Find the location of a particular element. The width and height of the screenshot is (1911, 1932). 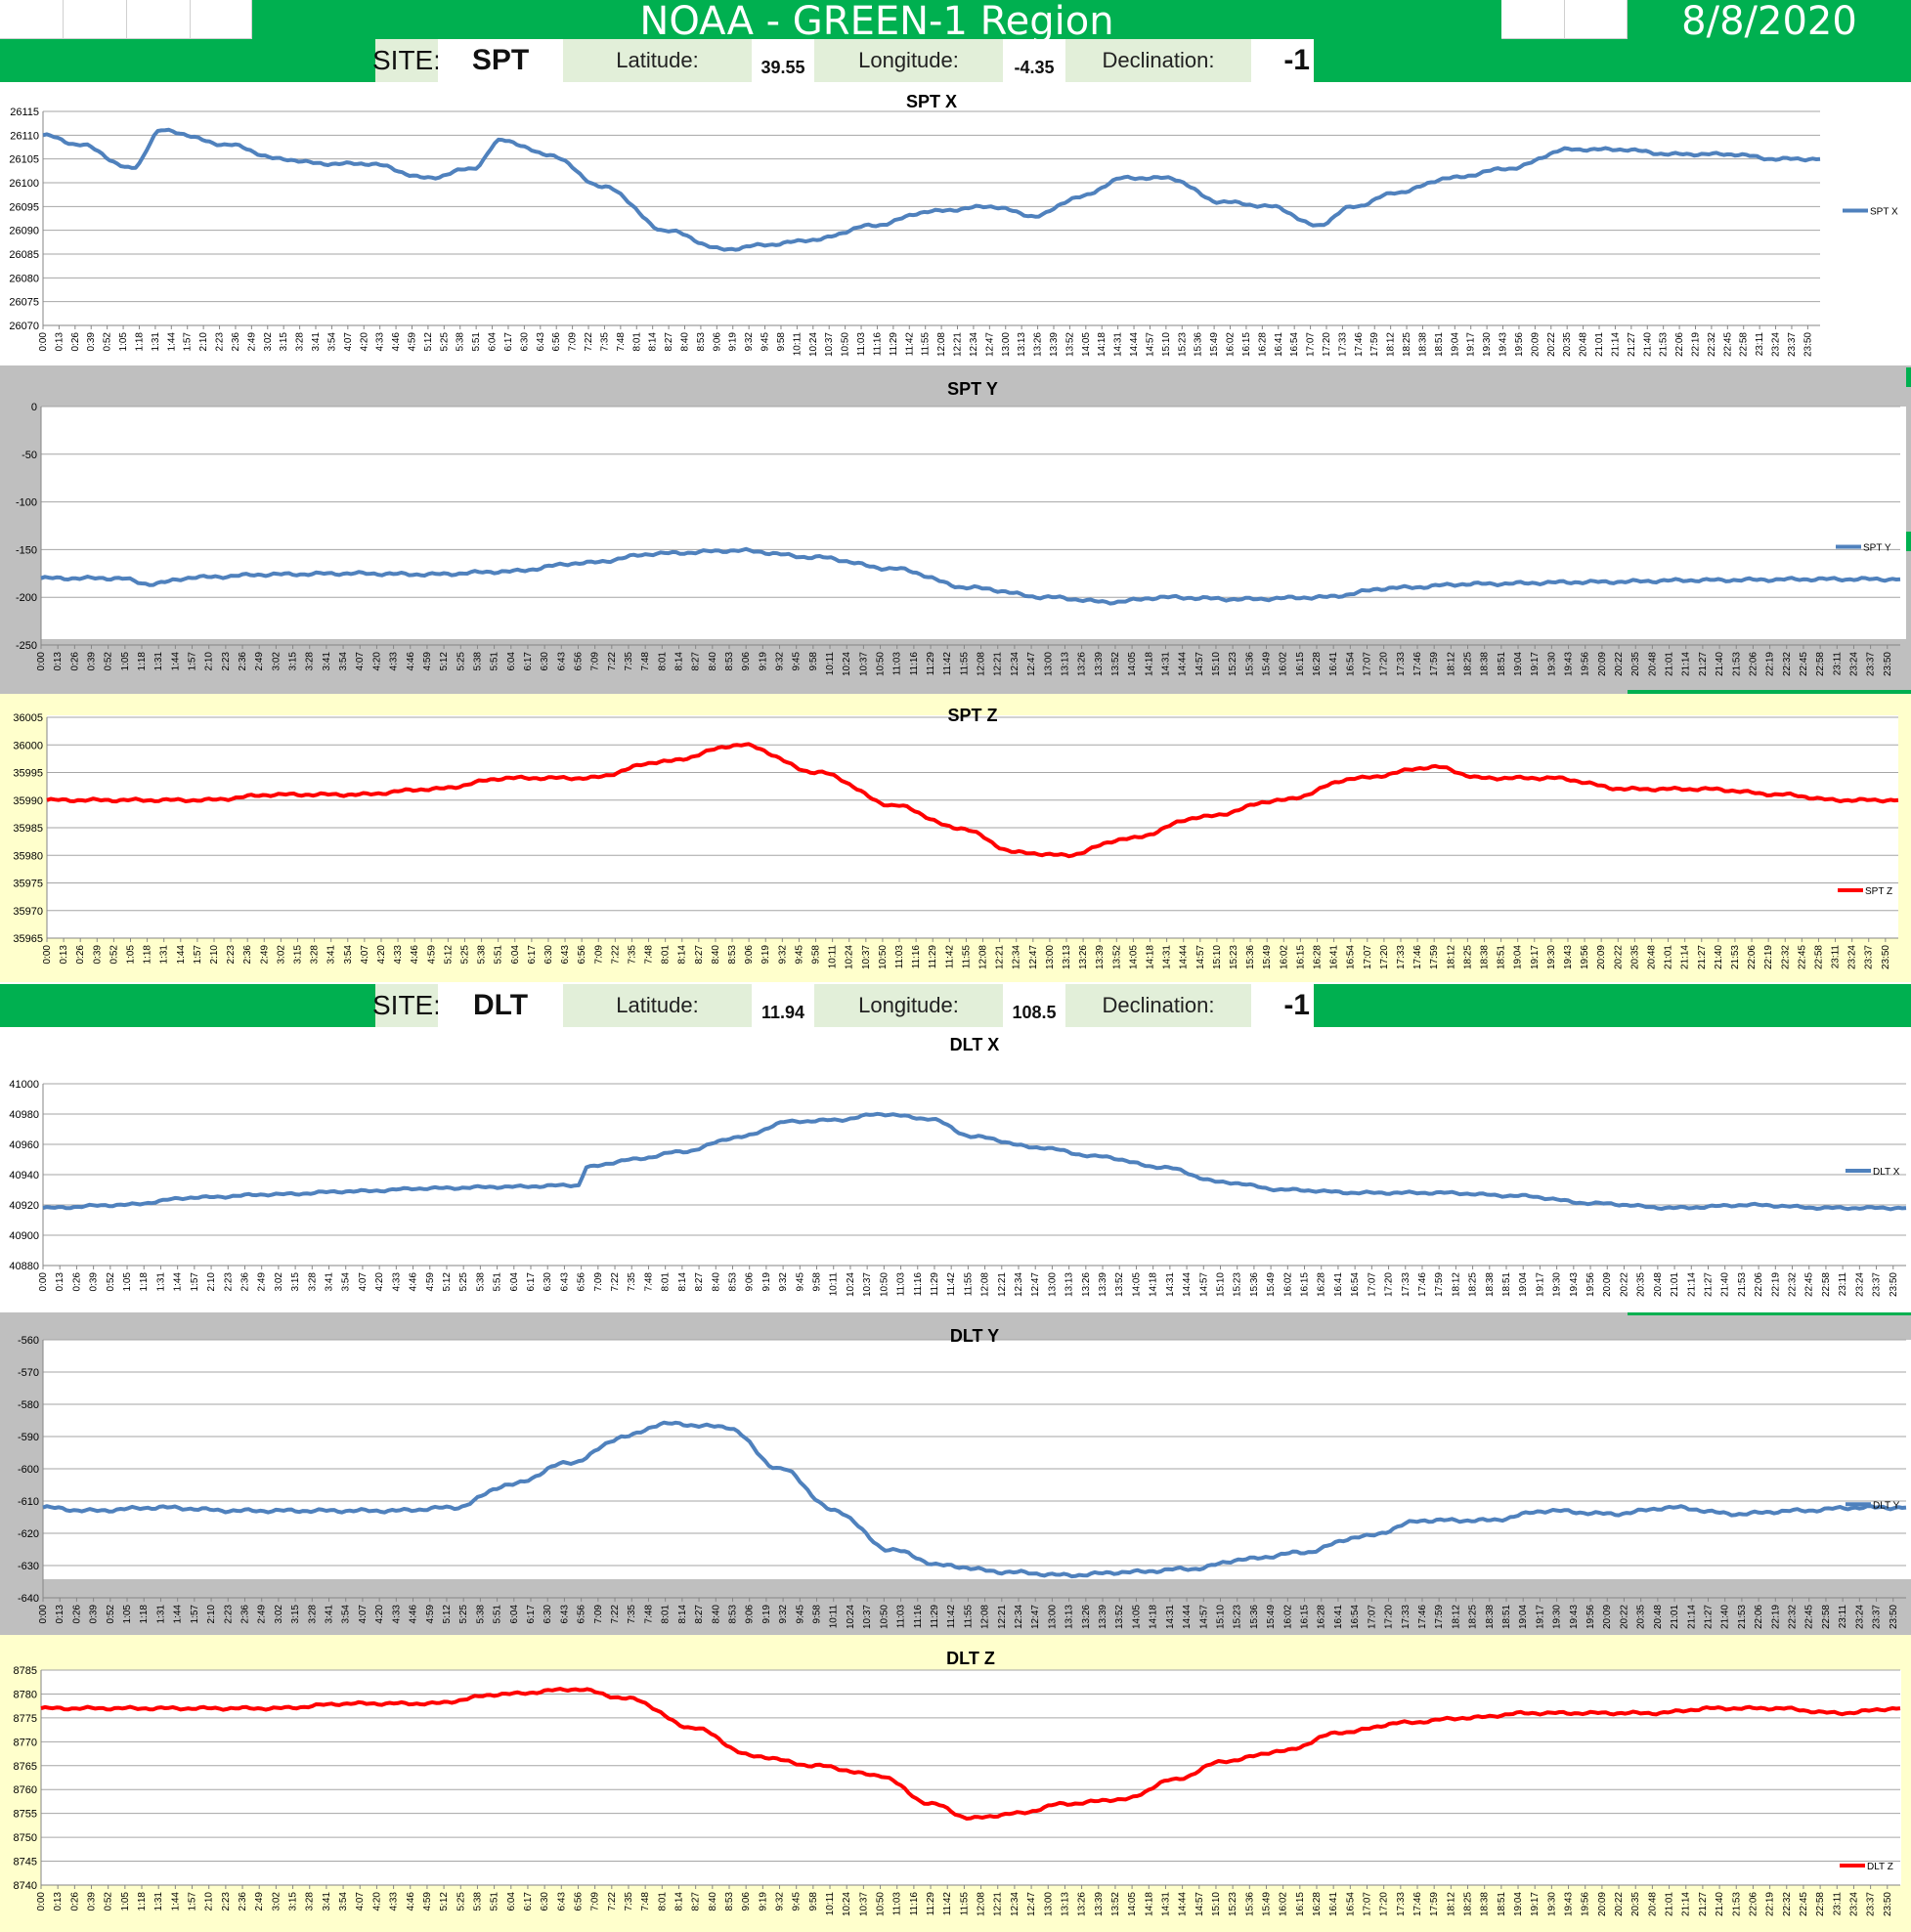

y-tick-label: 36000 is located at coordinates (28, 745).